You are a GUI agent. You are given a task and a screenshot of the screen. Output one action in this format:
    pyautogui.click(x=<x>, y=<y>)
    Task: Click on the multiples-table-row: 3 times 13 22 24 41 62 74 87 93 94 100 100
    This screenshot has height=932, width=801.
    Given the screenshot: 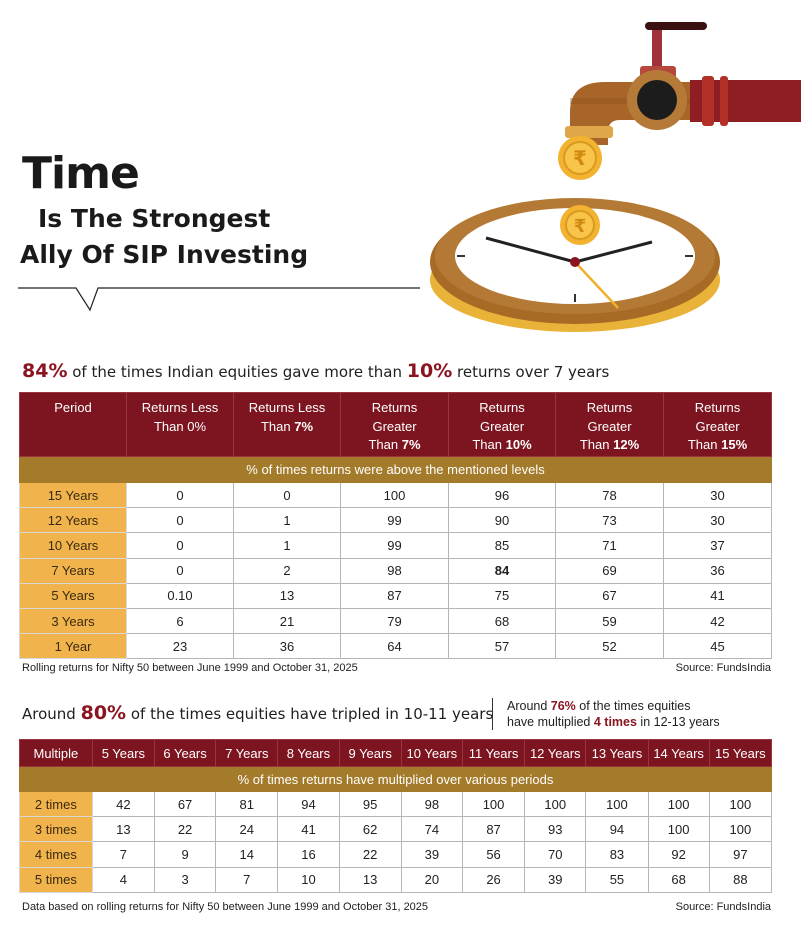 What is the action you would take?
    pyautogui.click(x=396, y=829)
    